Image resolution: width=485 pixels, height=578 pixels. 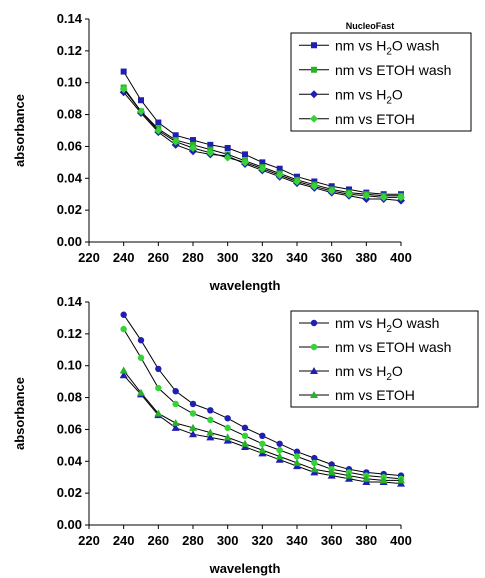 I want to click on legend-label: nm vs ETOH wash, so click(x=393, y=70).